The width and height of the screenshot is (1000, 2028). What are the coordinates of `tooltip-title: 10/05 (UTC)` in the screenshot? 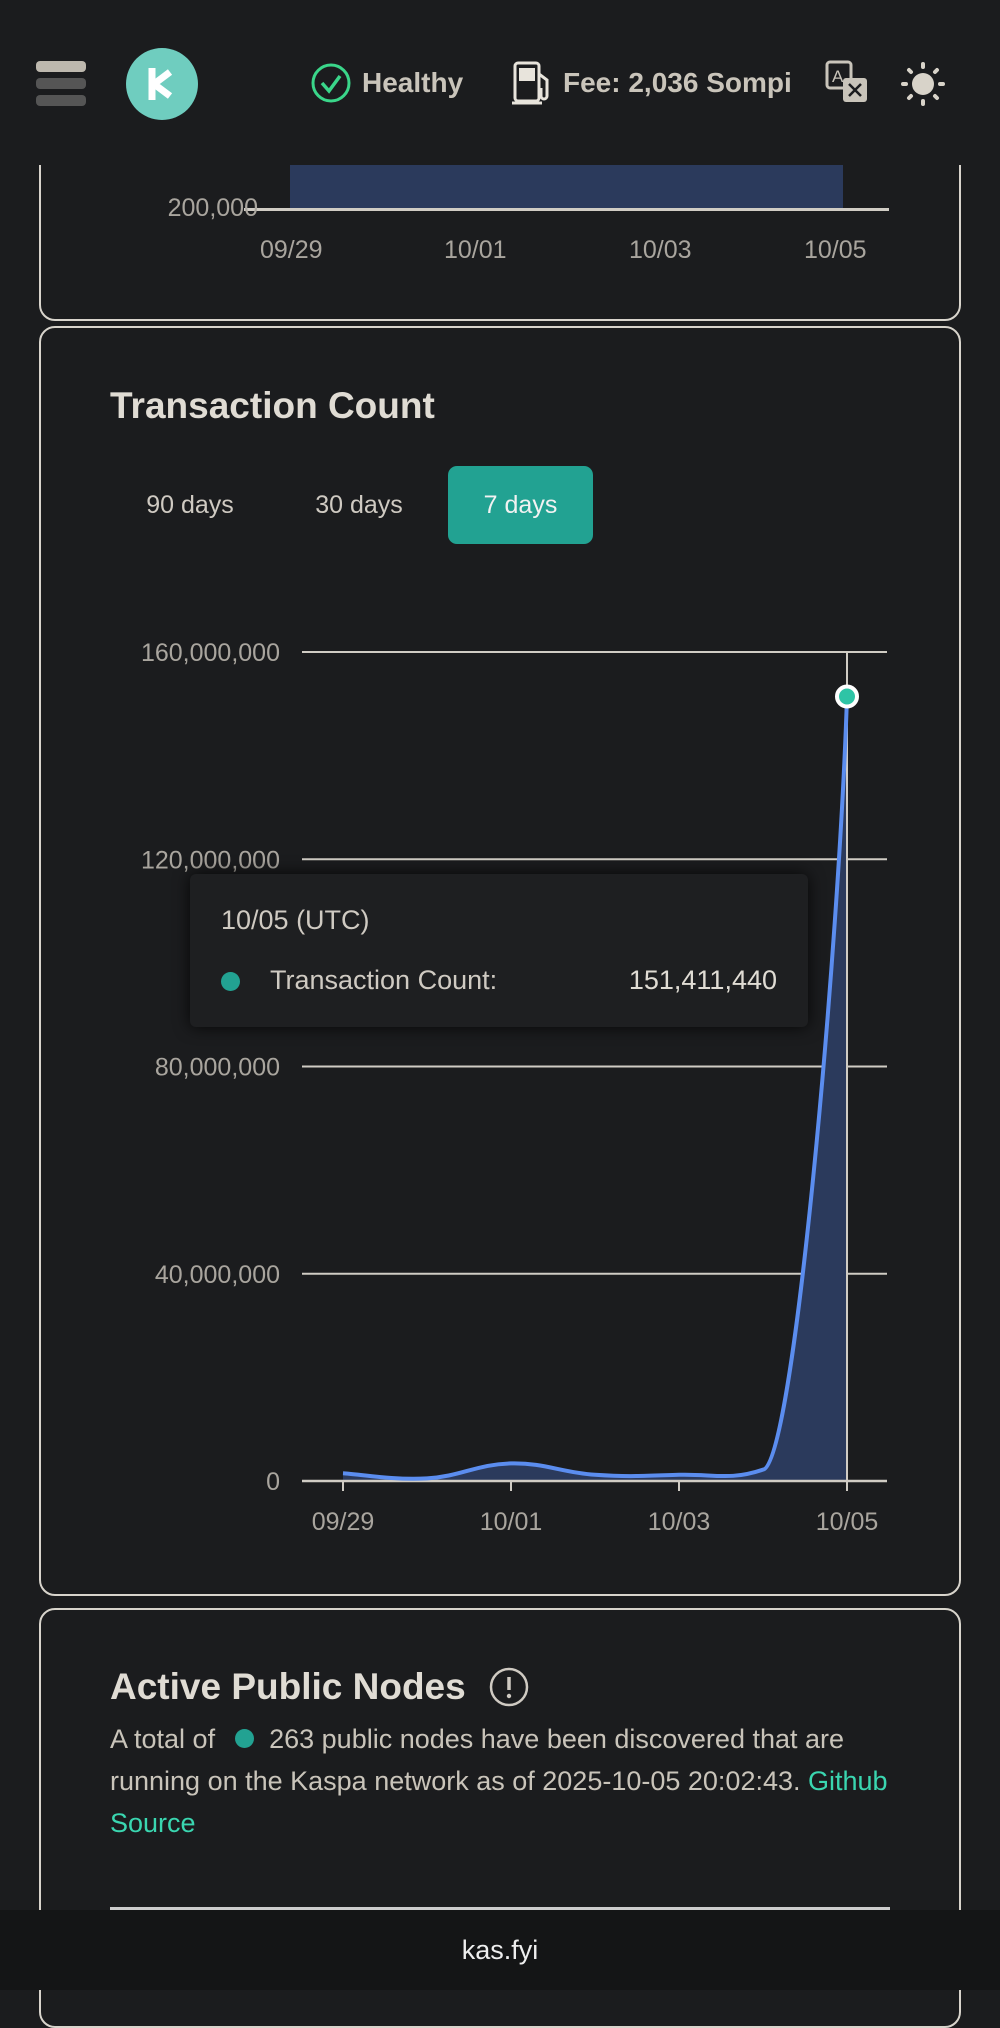 It's located at (295, 920).